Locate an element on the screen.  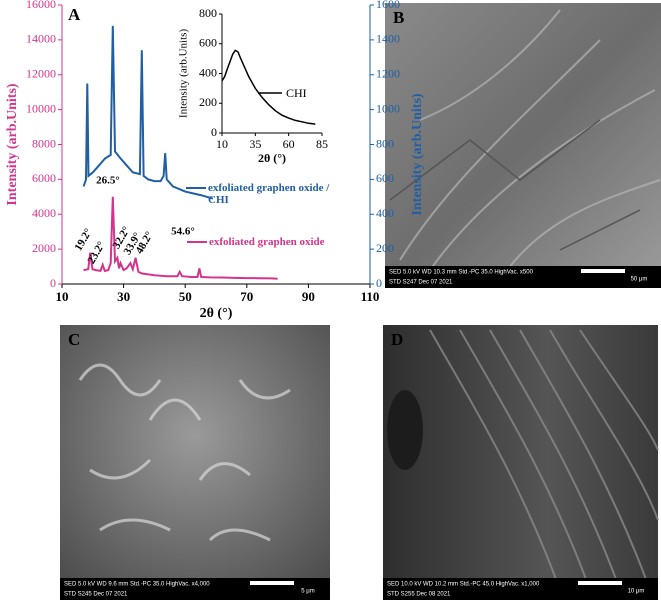
y-tick-label: 10000 is located at coordinates (41, 108).